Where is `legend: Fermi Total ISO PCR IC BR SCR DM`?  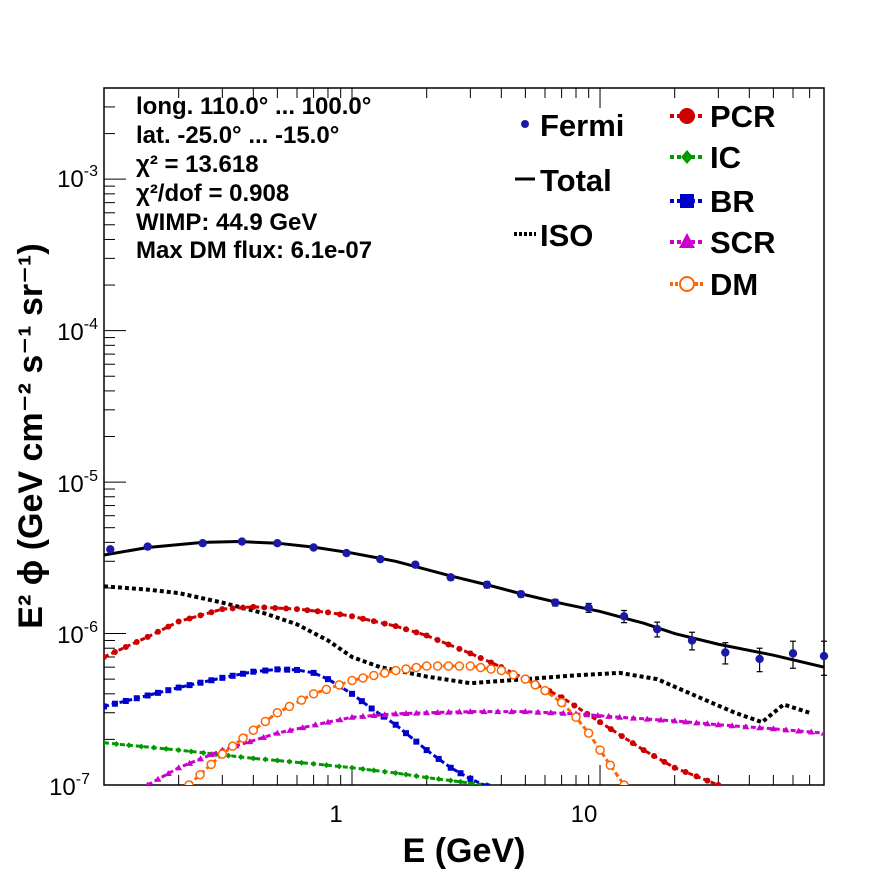
legend: Fermi Total ISO PCR IC BR SCR DM is located at coordinates (644, 200).